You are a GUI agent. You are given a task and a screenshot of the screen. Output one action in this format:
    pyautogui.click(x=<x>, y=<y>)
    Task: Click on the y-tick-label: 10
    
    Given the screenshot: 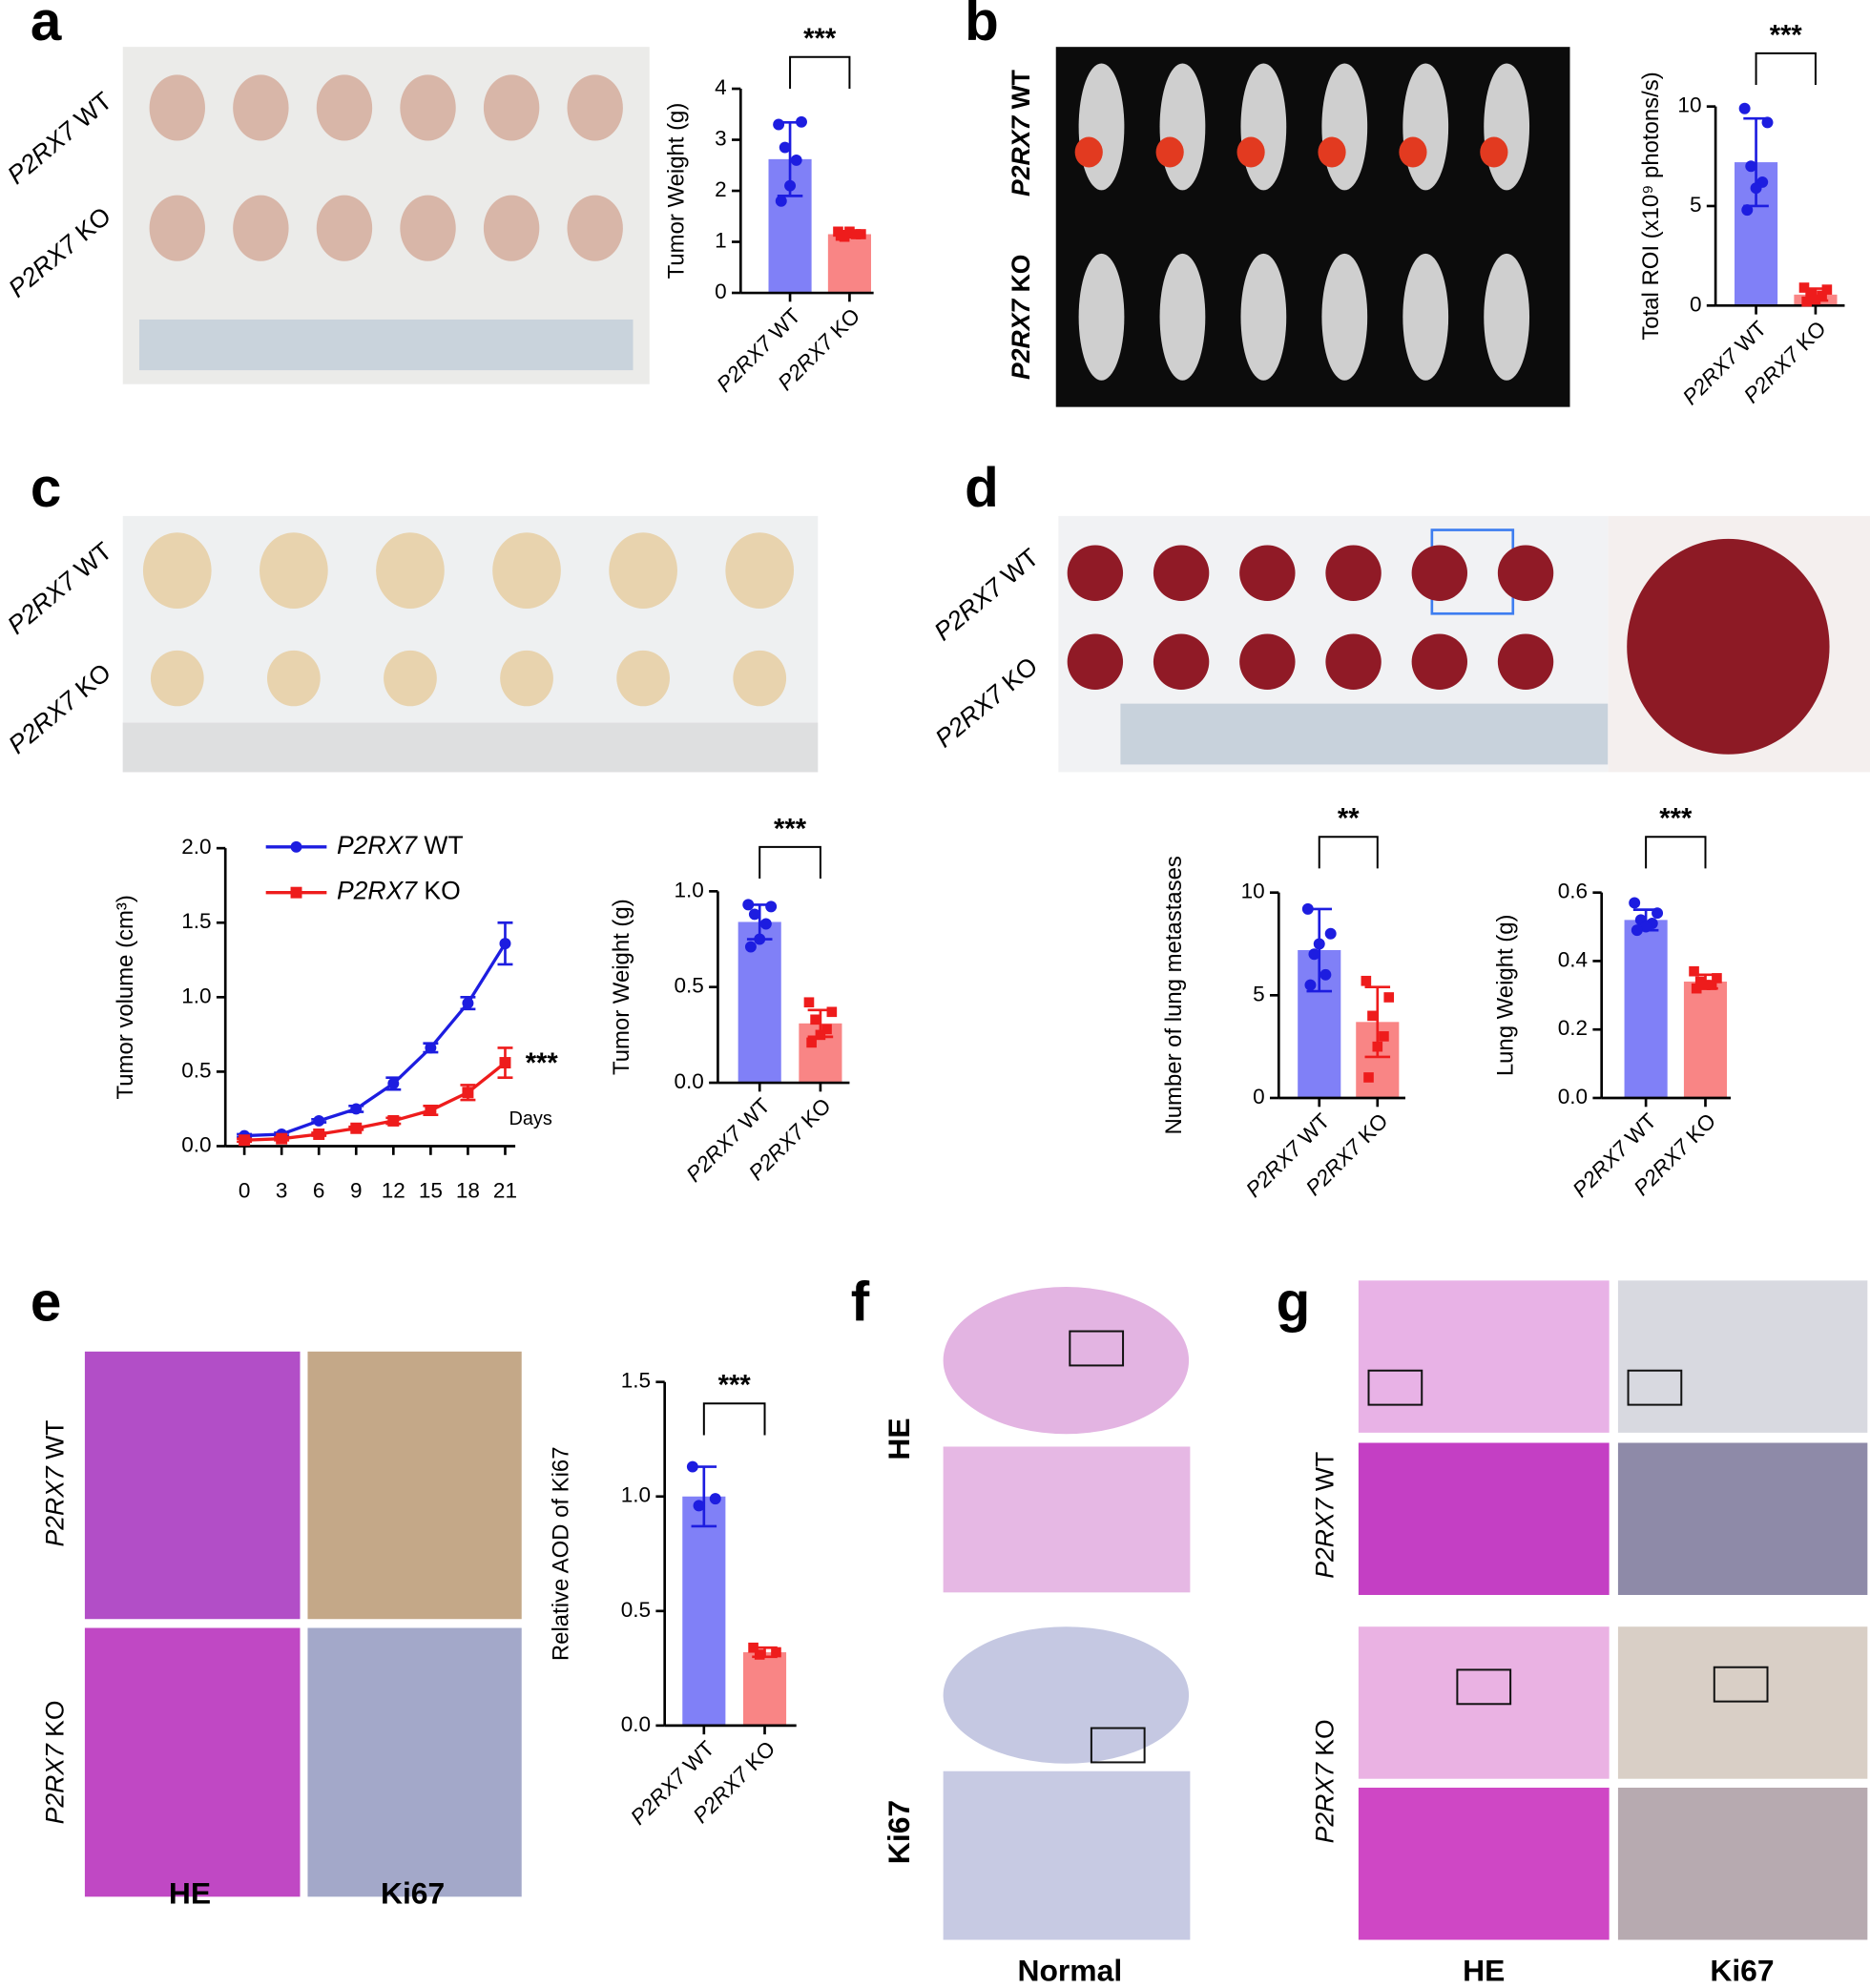 What is the action you would take?
    pyautogui.click(x=1253, y=892)
    